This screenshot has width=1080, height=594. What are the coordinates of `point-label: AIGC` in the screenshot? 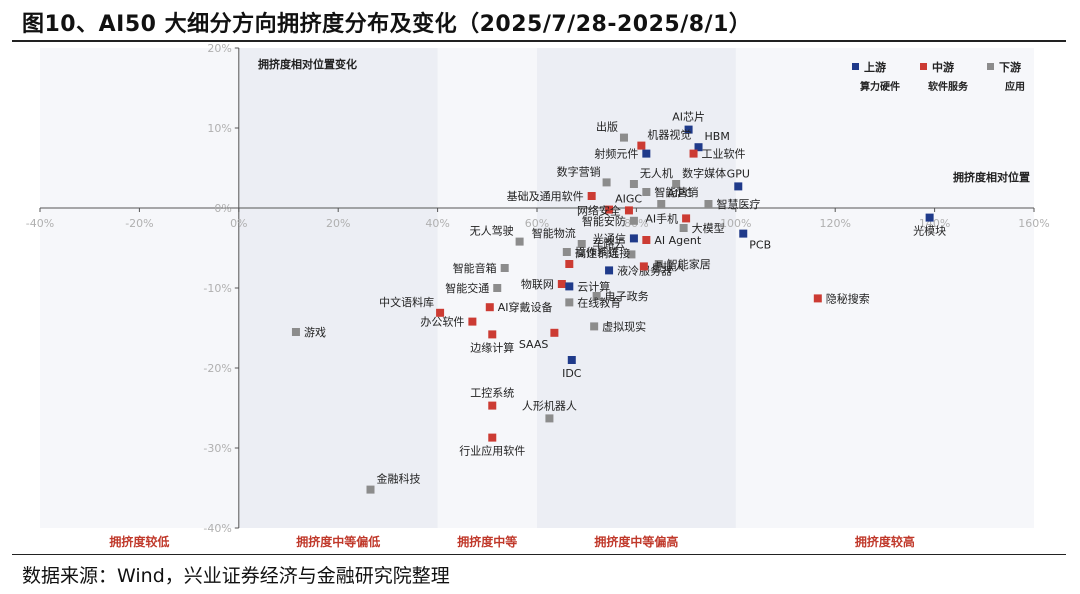 It's located at (628, 199).